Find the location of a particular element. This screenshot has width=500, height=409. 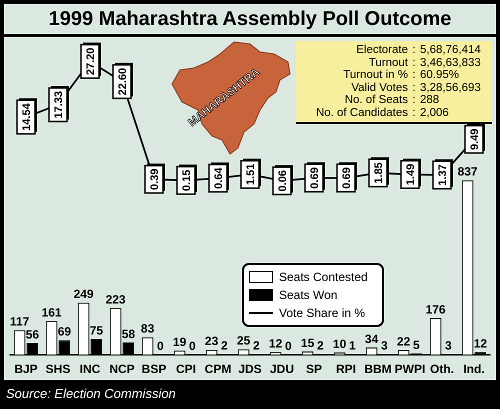

x-tick-label: INC is located at coordinates (90, 369).